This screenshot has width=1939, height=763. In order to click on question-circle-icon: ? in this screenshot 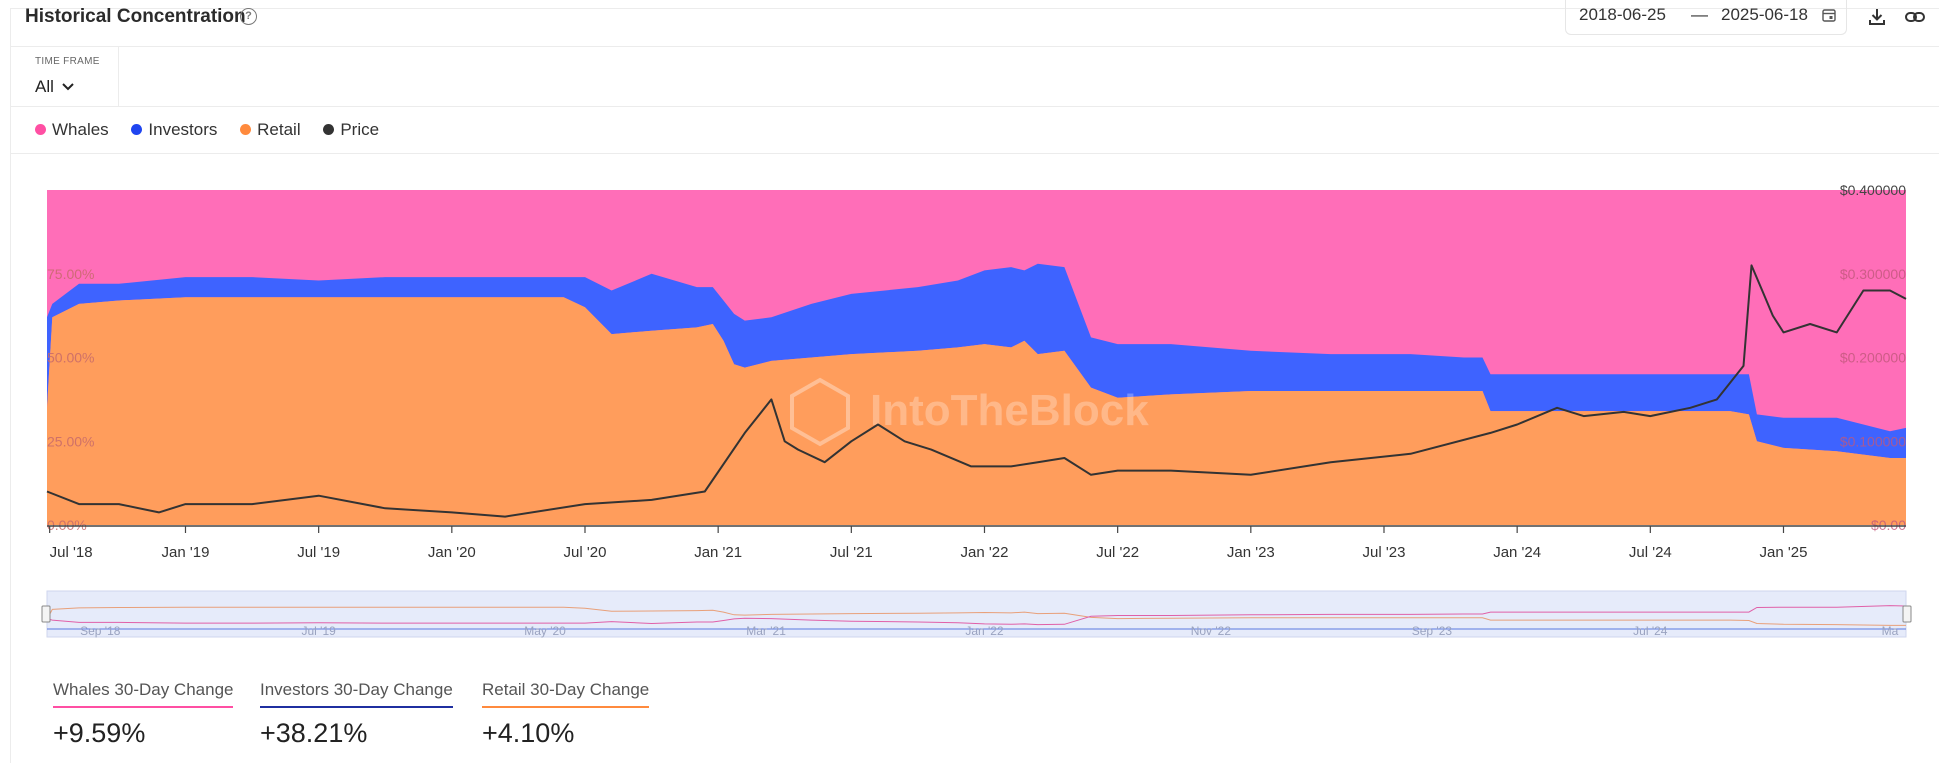, I will do `click(248, 16)`.